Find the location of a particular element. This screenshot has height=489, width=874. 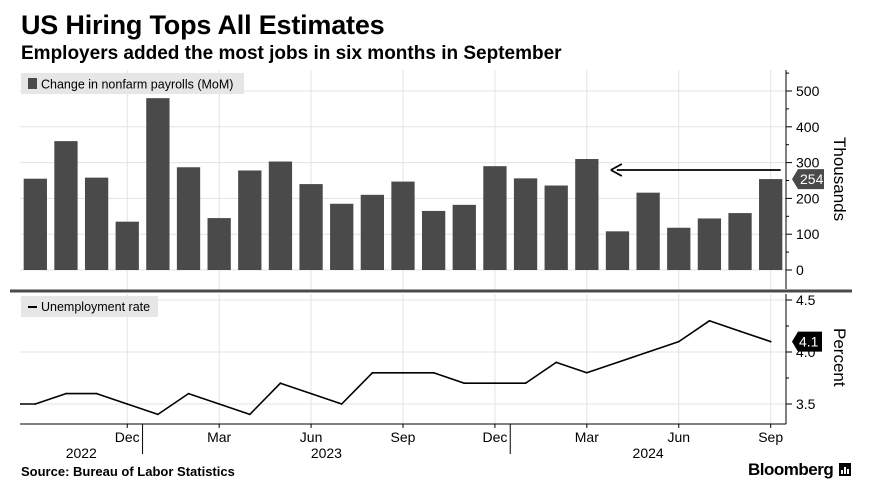

x-month-label-7: Sep is located at coordinates (770, 437).